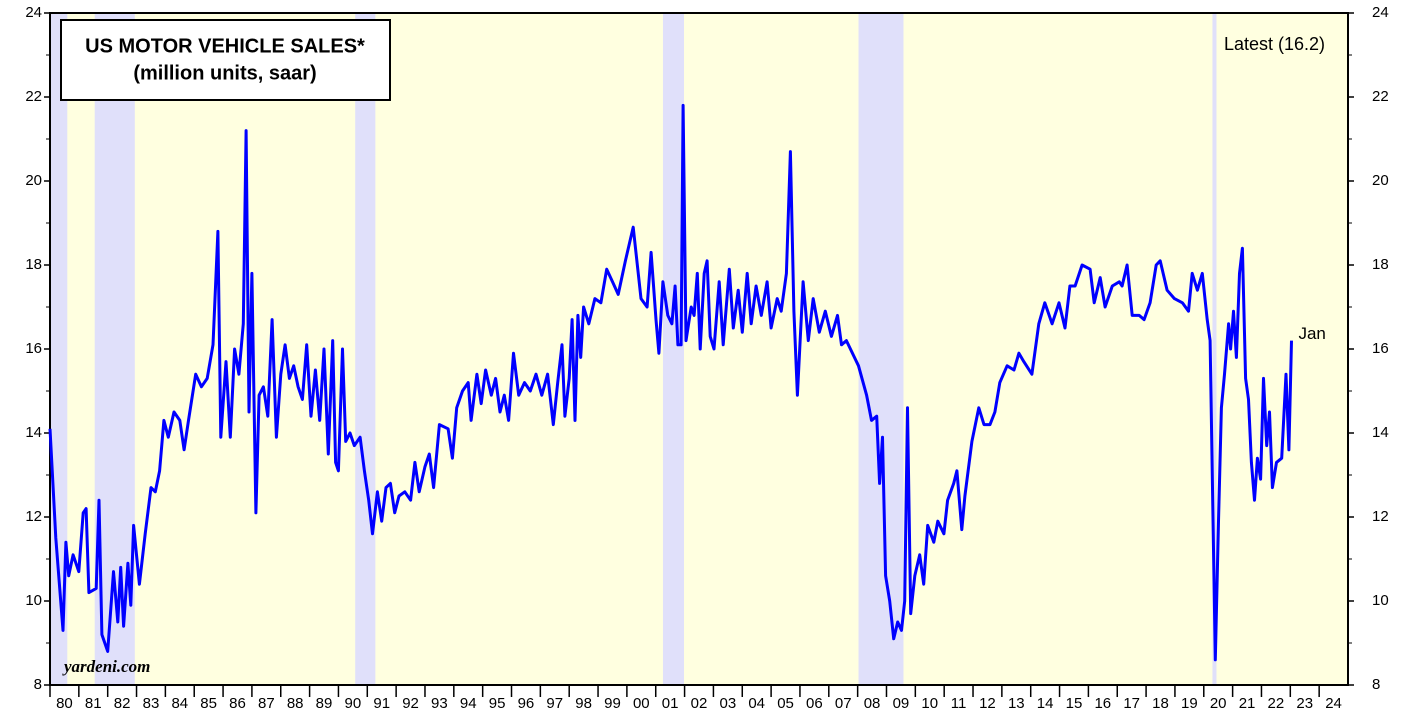  I want to click on x-tick-label: 10, so click(929, 703).